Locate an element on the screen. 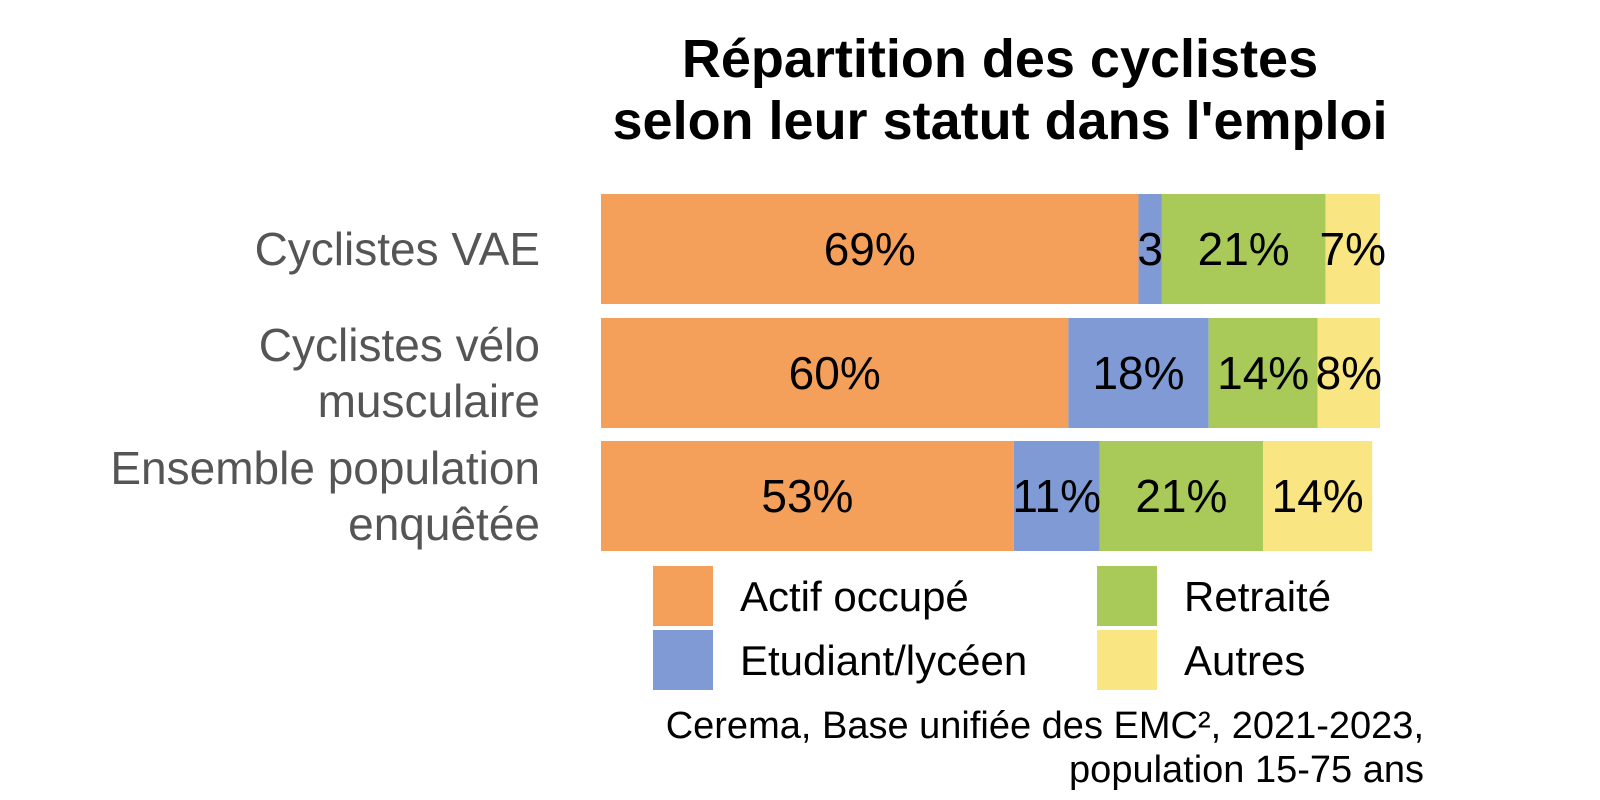 The height and width of the screenshot is (800, 1600). data-label-1-1: 69% is located at coordinates (870, 249).